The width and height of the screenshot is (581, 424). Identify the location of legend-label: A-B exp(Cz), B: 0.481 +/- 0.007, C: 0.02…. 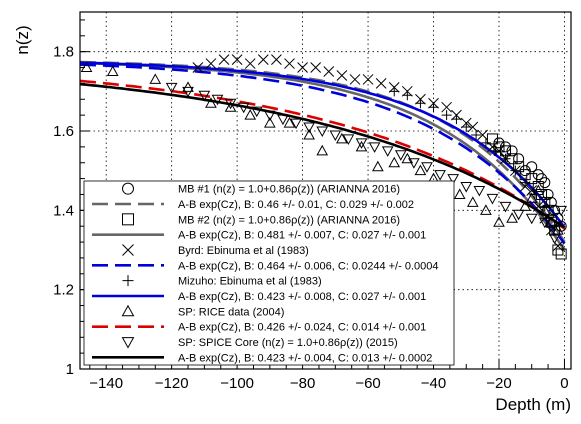
(302, 236).